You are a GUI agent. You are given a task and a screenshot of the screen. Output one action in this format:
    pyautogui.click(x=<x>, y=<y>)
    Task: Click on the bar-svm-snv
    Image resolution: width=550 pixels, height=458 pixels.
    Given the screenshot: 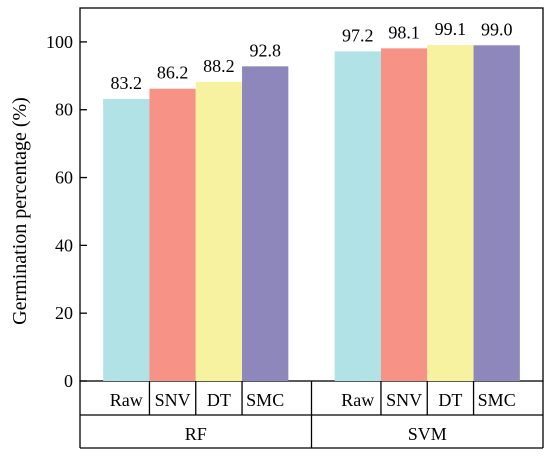 What is the action you would take?
    pyautogui.click(x=404, y=215)
    